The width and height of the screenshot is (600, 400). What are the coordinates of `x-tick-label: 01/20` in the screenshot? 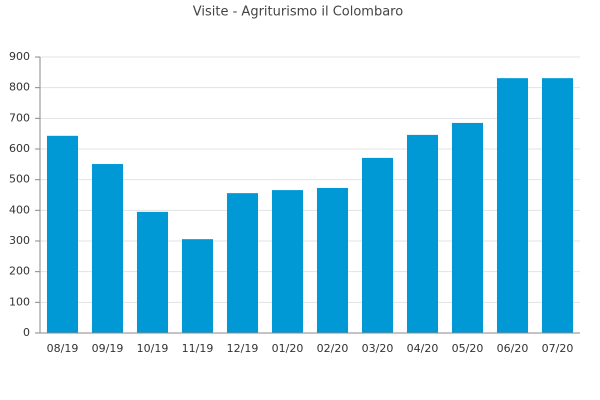 It's located at (288, 348).